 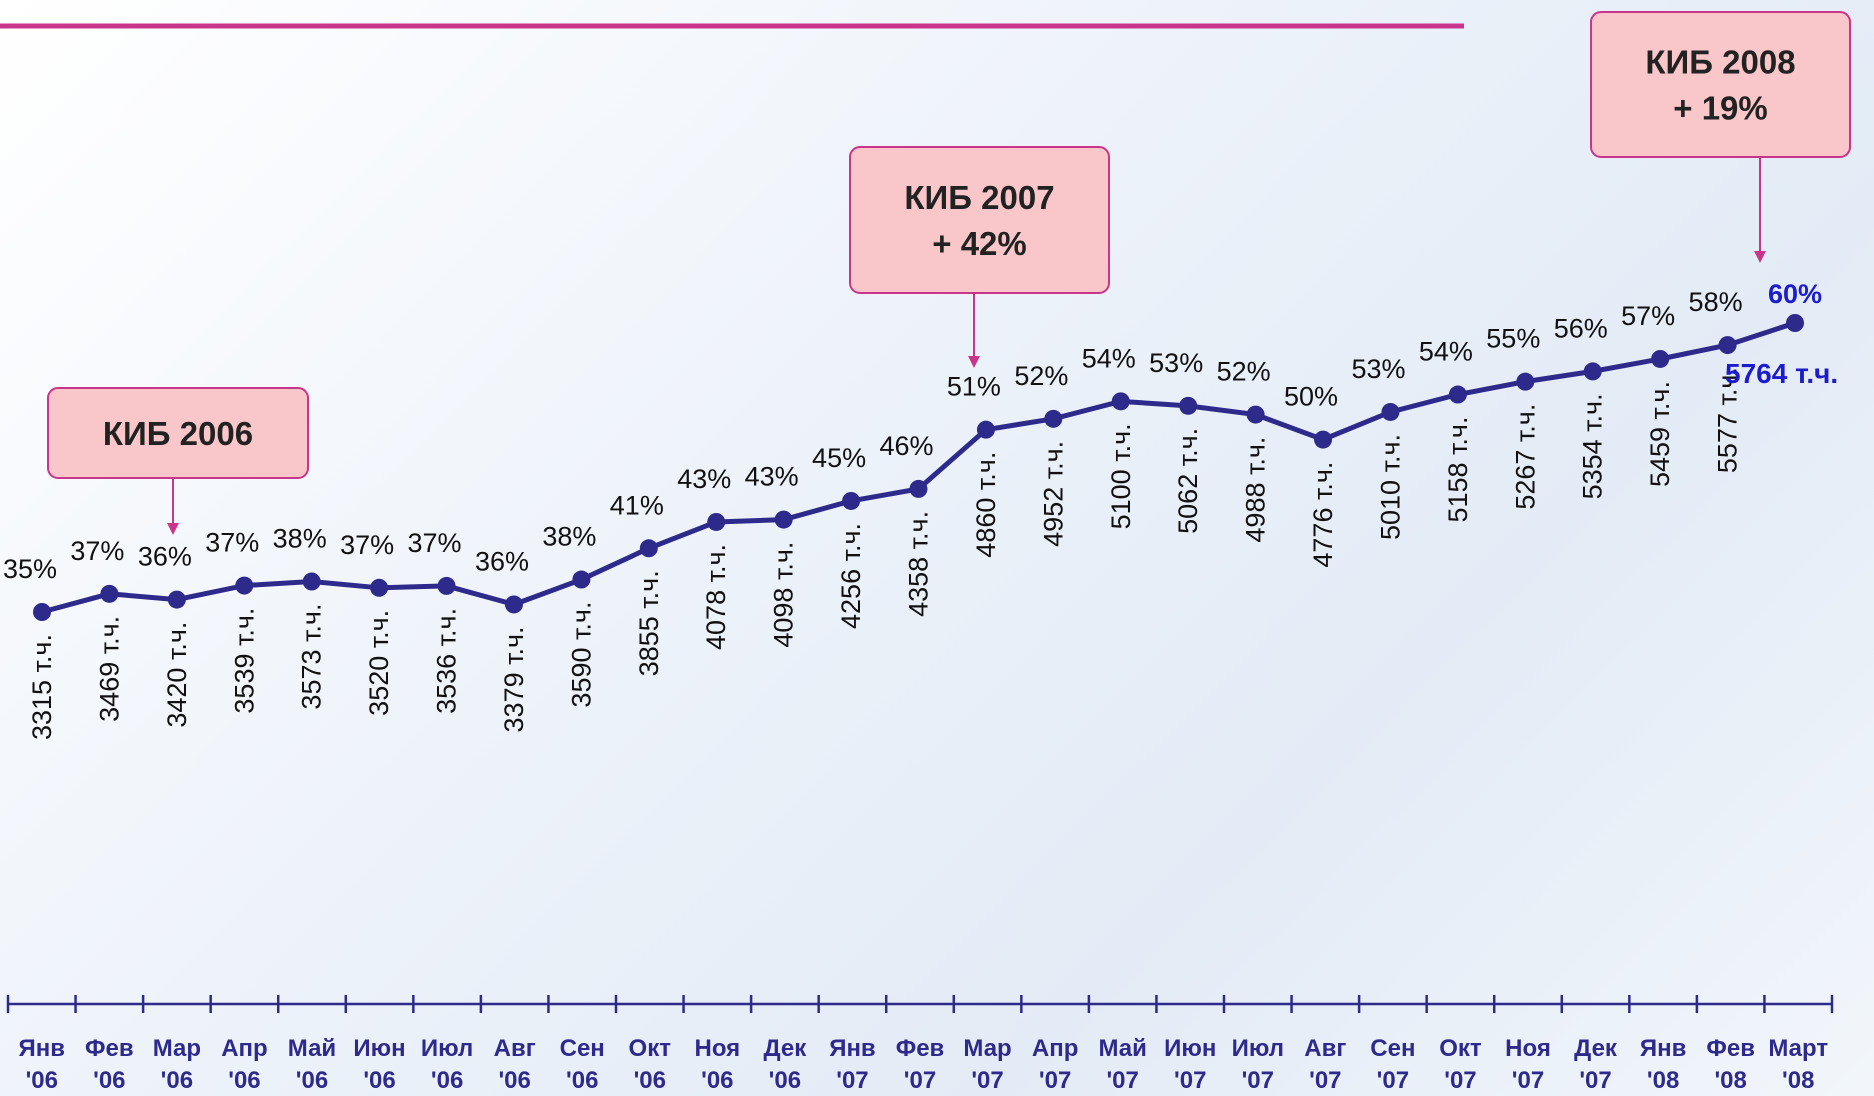 What do you see at coordinates (974, 387) in the screenshot?
I see `share-label: 51%` at bounding box center [974, 387].